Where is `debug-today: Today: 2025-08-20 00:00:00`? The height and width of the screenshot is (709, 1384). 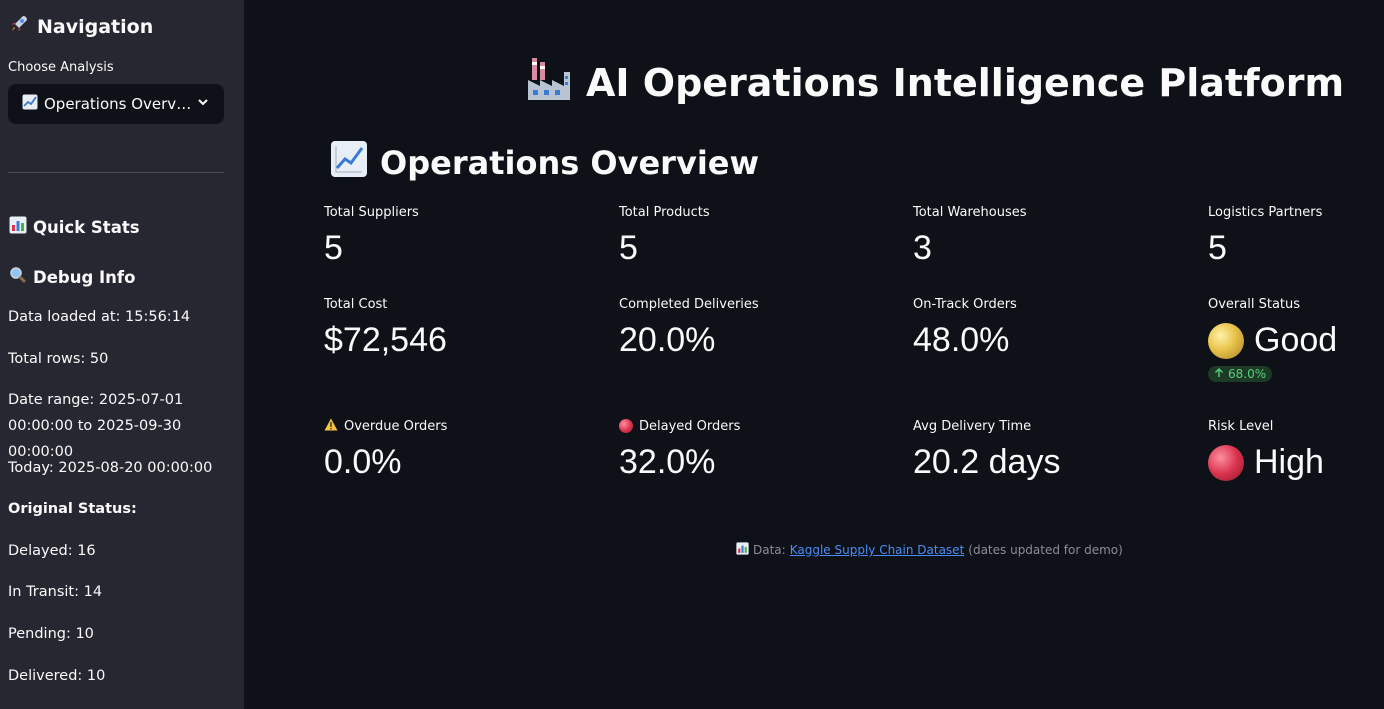 debug-today: Today: 2025-08-20 00:00:00 is located at coordinates (110, 468).